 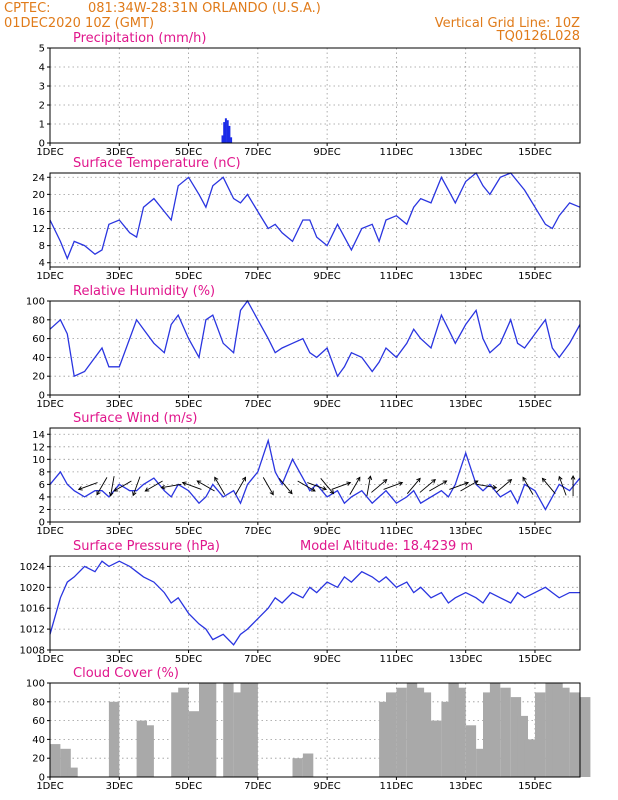 What do you see at coordinates (32, 651) in the screenshot?
I see `pressure-y-tick-label: 1008` at bounding box center [32, 651].